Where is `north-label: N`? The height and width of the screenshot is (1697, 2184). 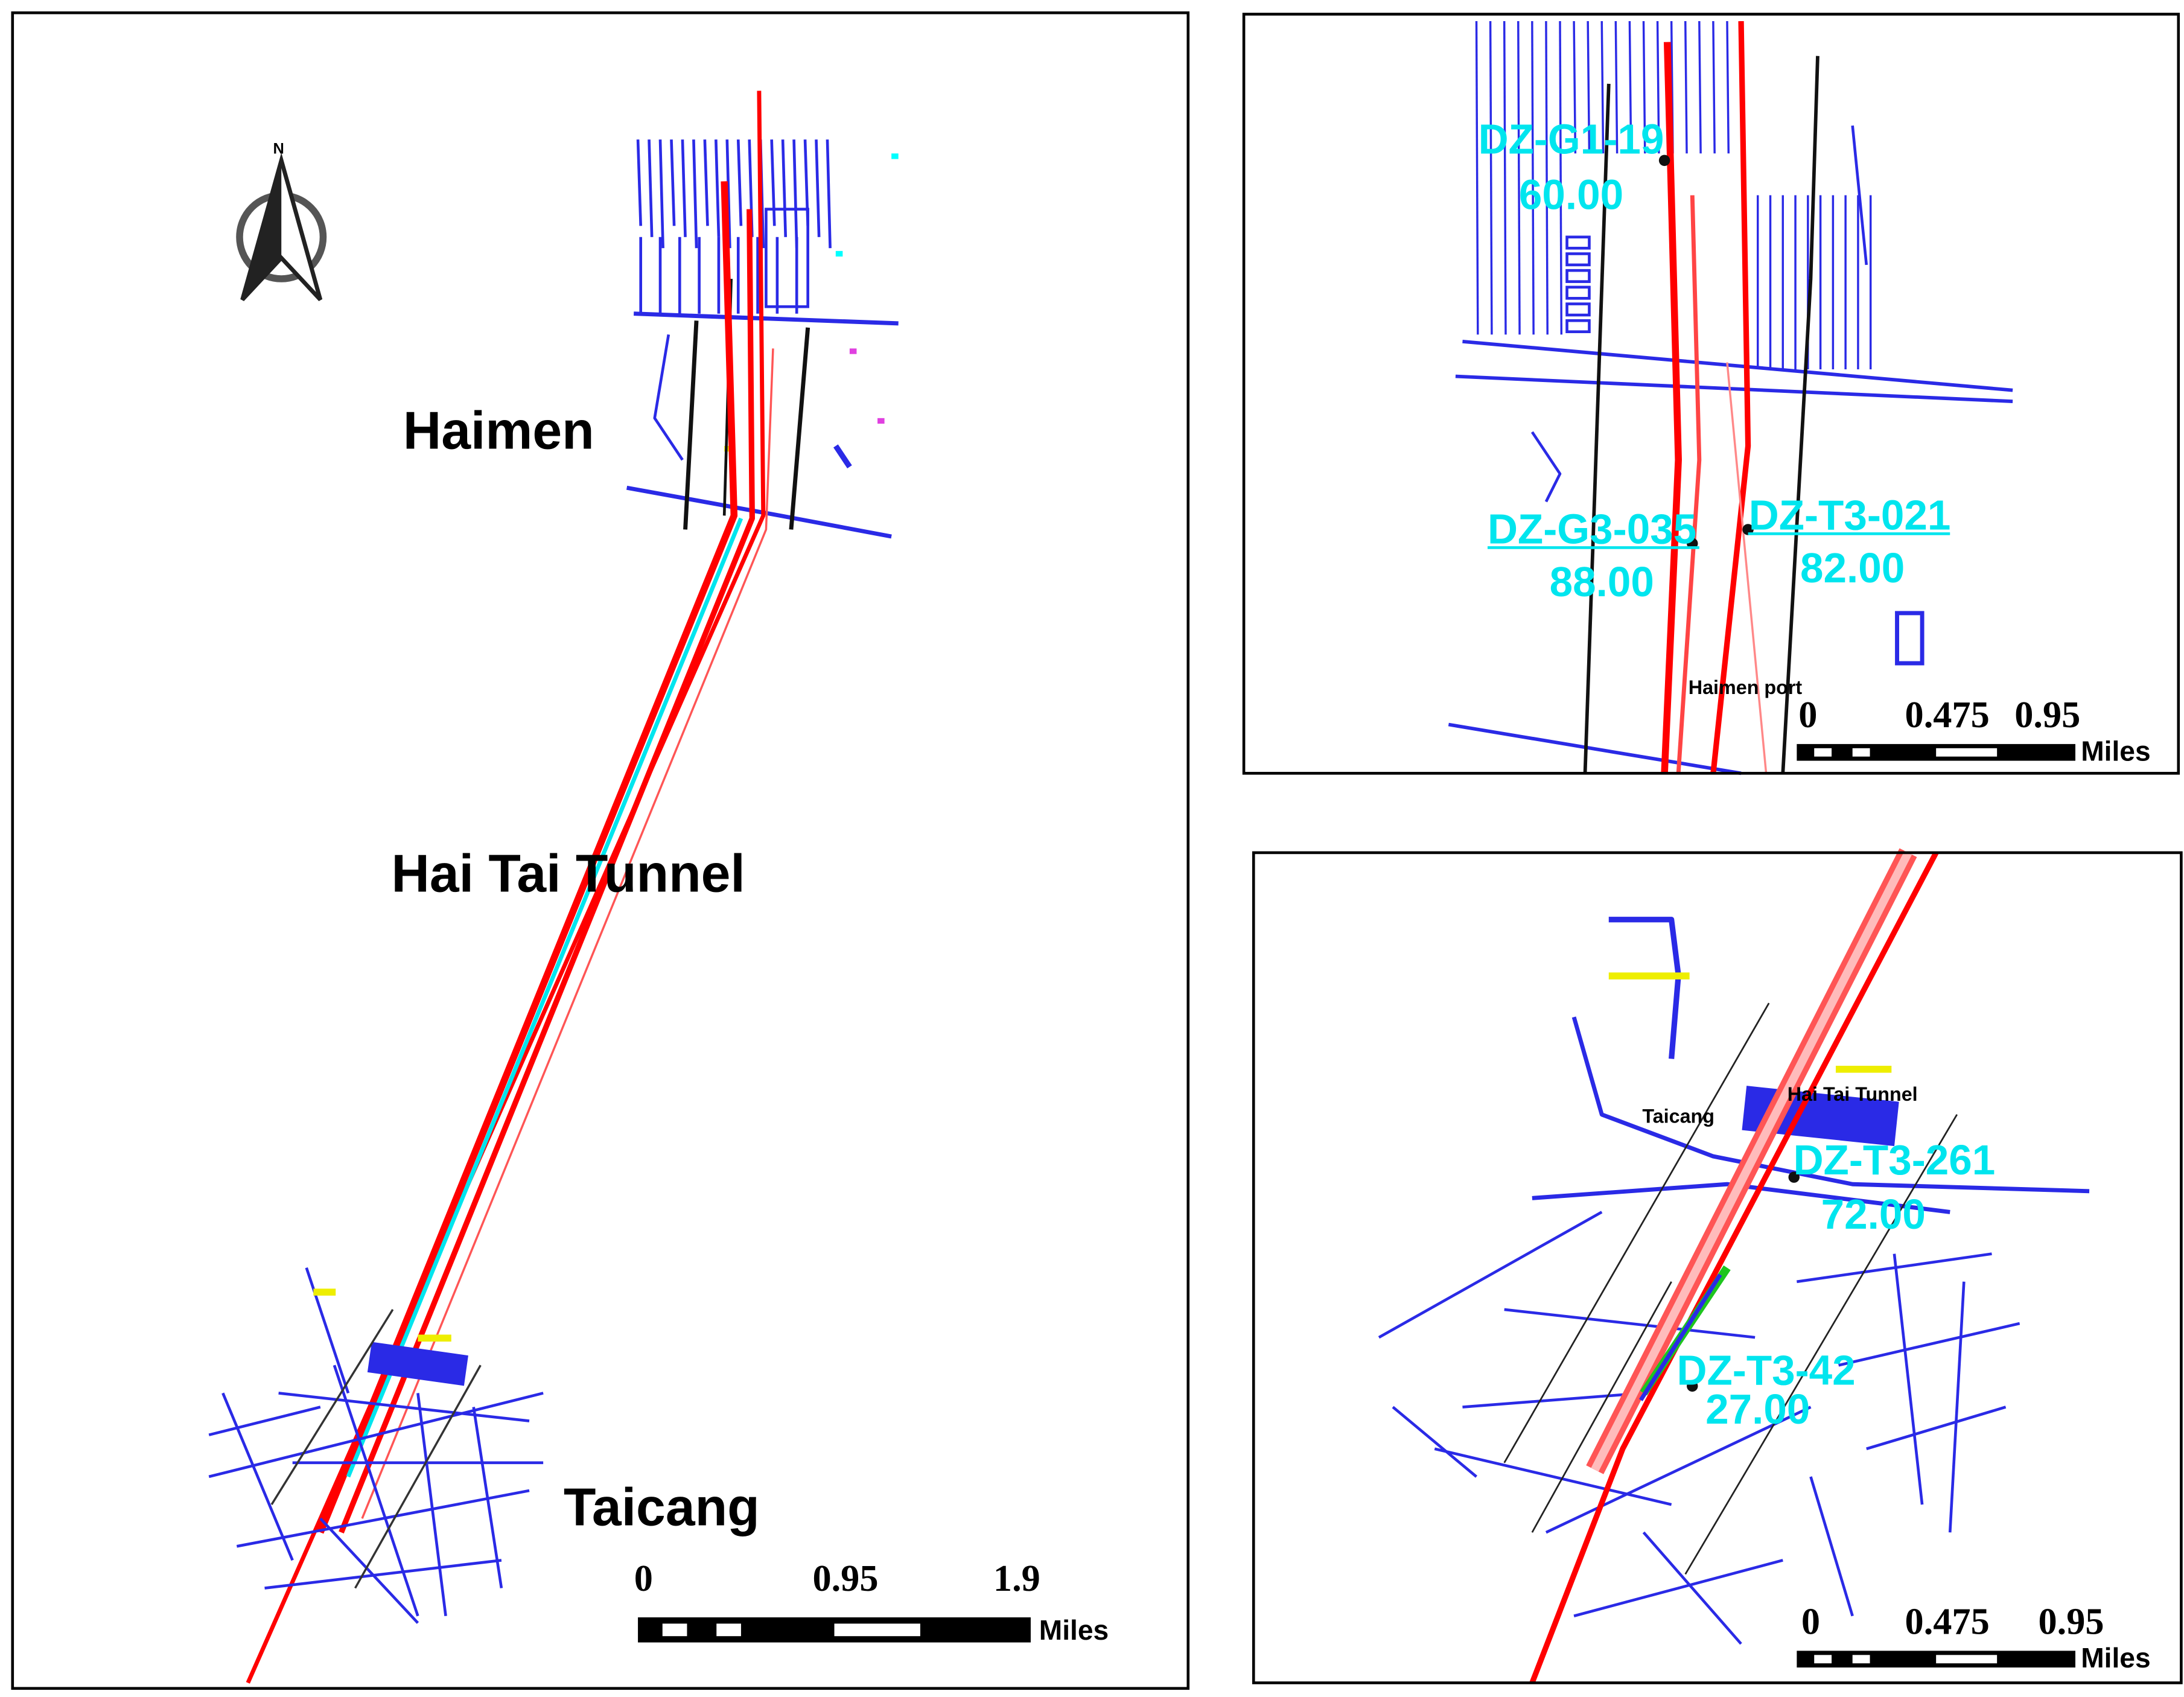 north-label: N is located at coordinates (279, 148).